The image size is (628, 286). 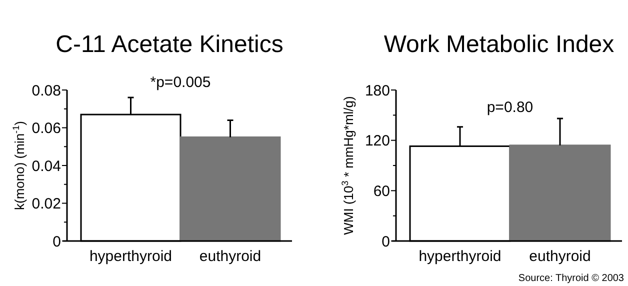 I want to click on y-tick-label: 120, so click(x=377, y=141).